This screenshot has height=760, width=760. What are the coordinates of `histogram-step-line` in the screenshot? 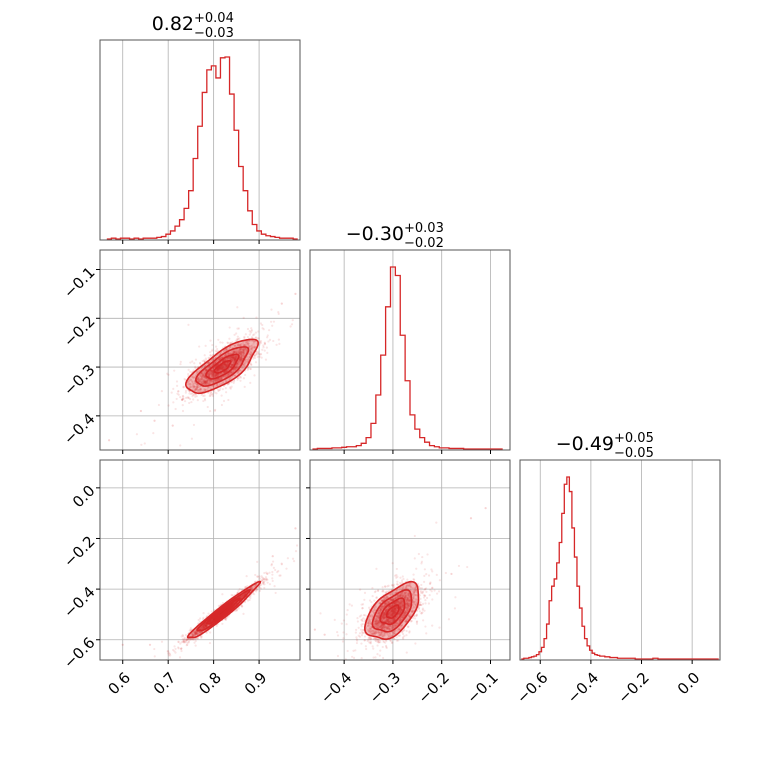 It's located at (202, 148).